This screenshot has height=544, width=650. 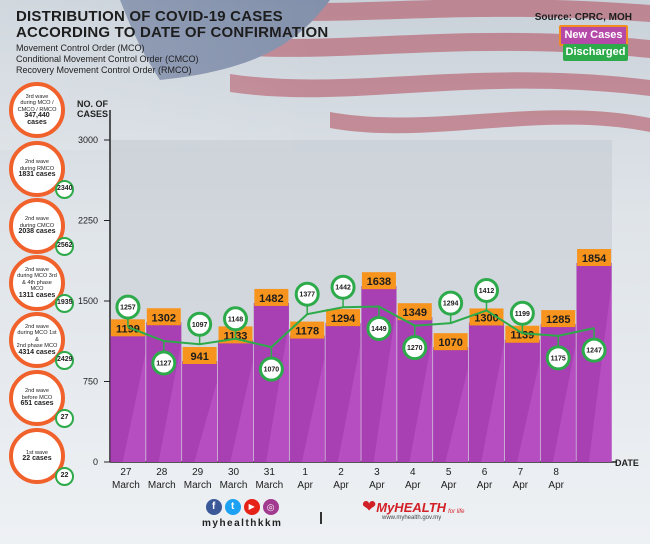 What do you see at coordinates (321, 518) in the screenshot?
I see `footer-divider` at bounding box center [321, 518].